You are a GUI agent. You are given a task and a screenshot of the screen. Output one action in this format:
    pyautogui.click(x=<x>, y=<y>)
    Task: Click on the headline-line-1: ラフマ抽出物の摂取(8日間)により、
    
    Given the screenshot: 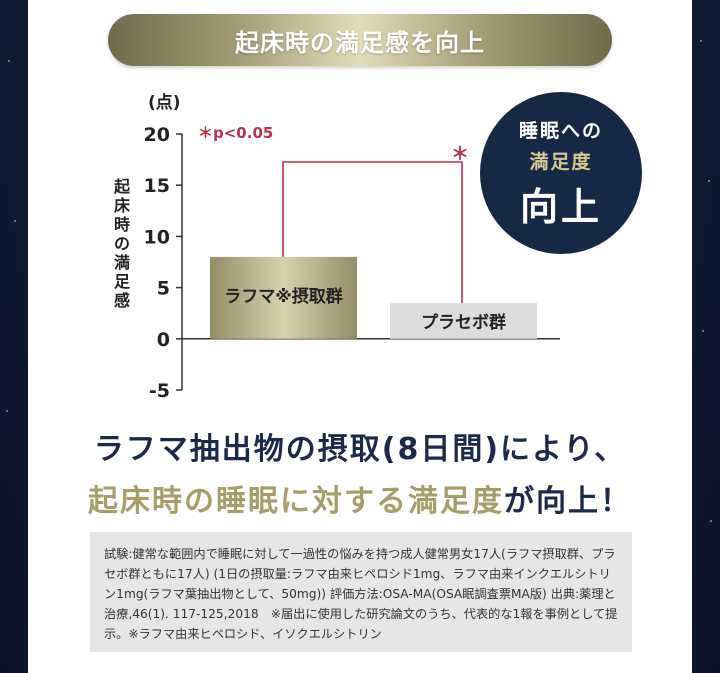 What is the action you would take?
    pyautogui.click(x=360, y=449)
    